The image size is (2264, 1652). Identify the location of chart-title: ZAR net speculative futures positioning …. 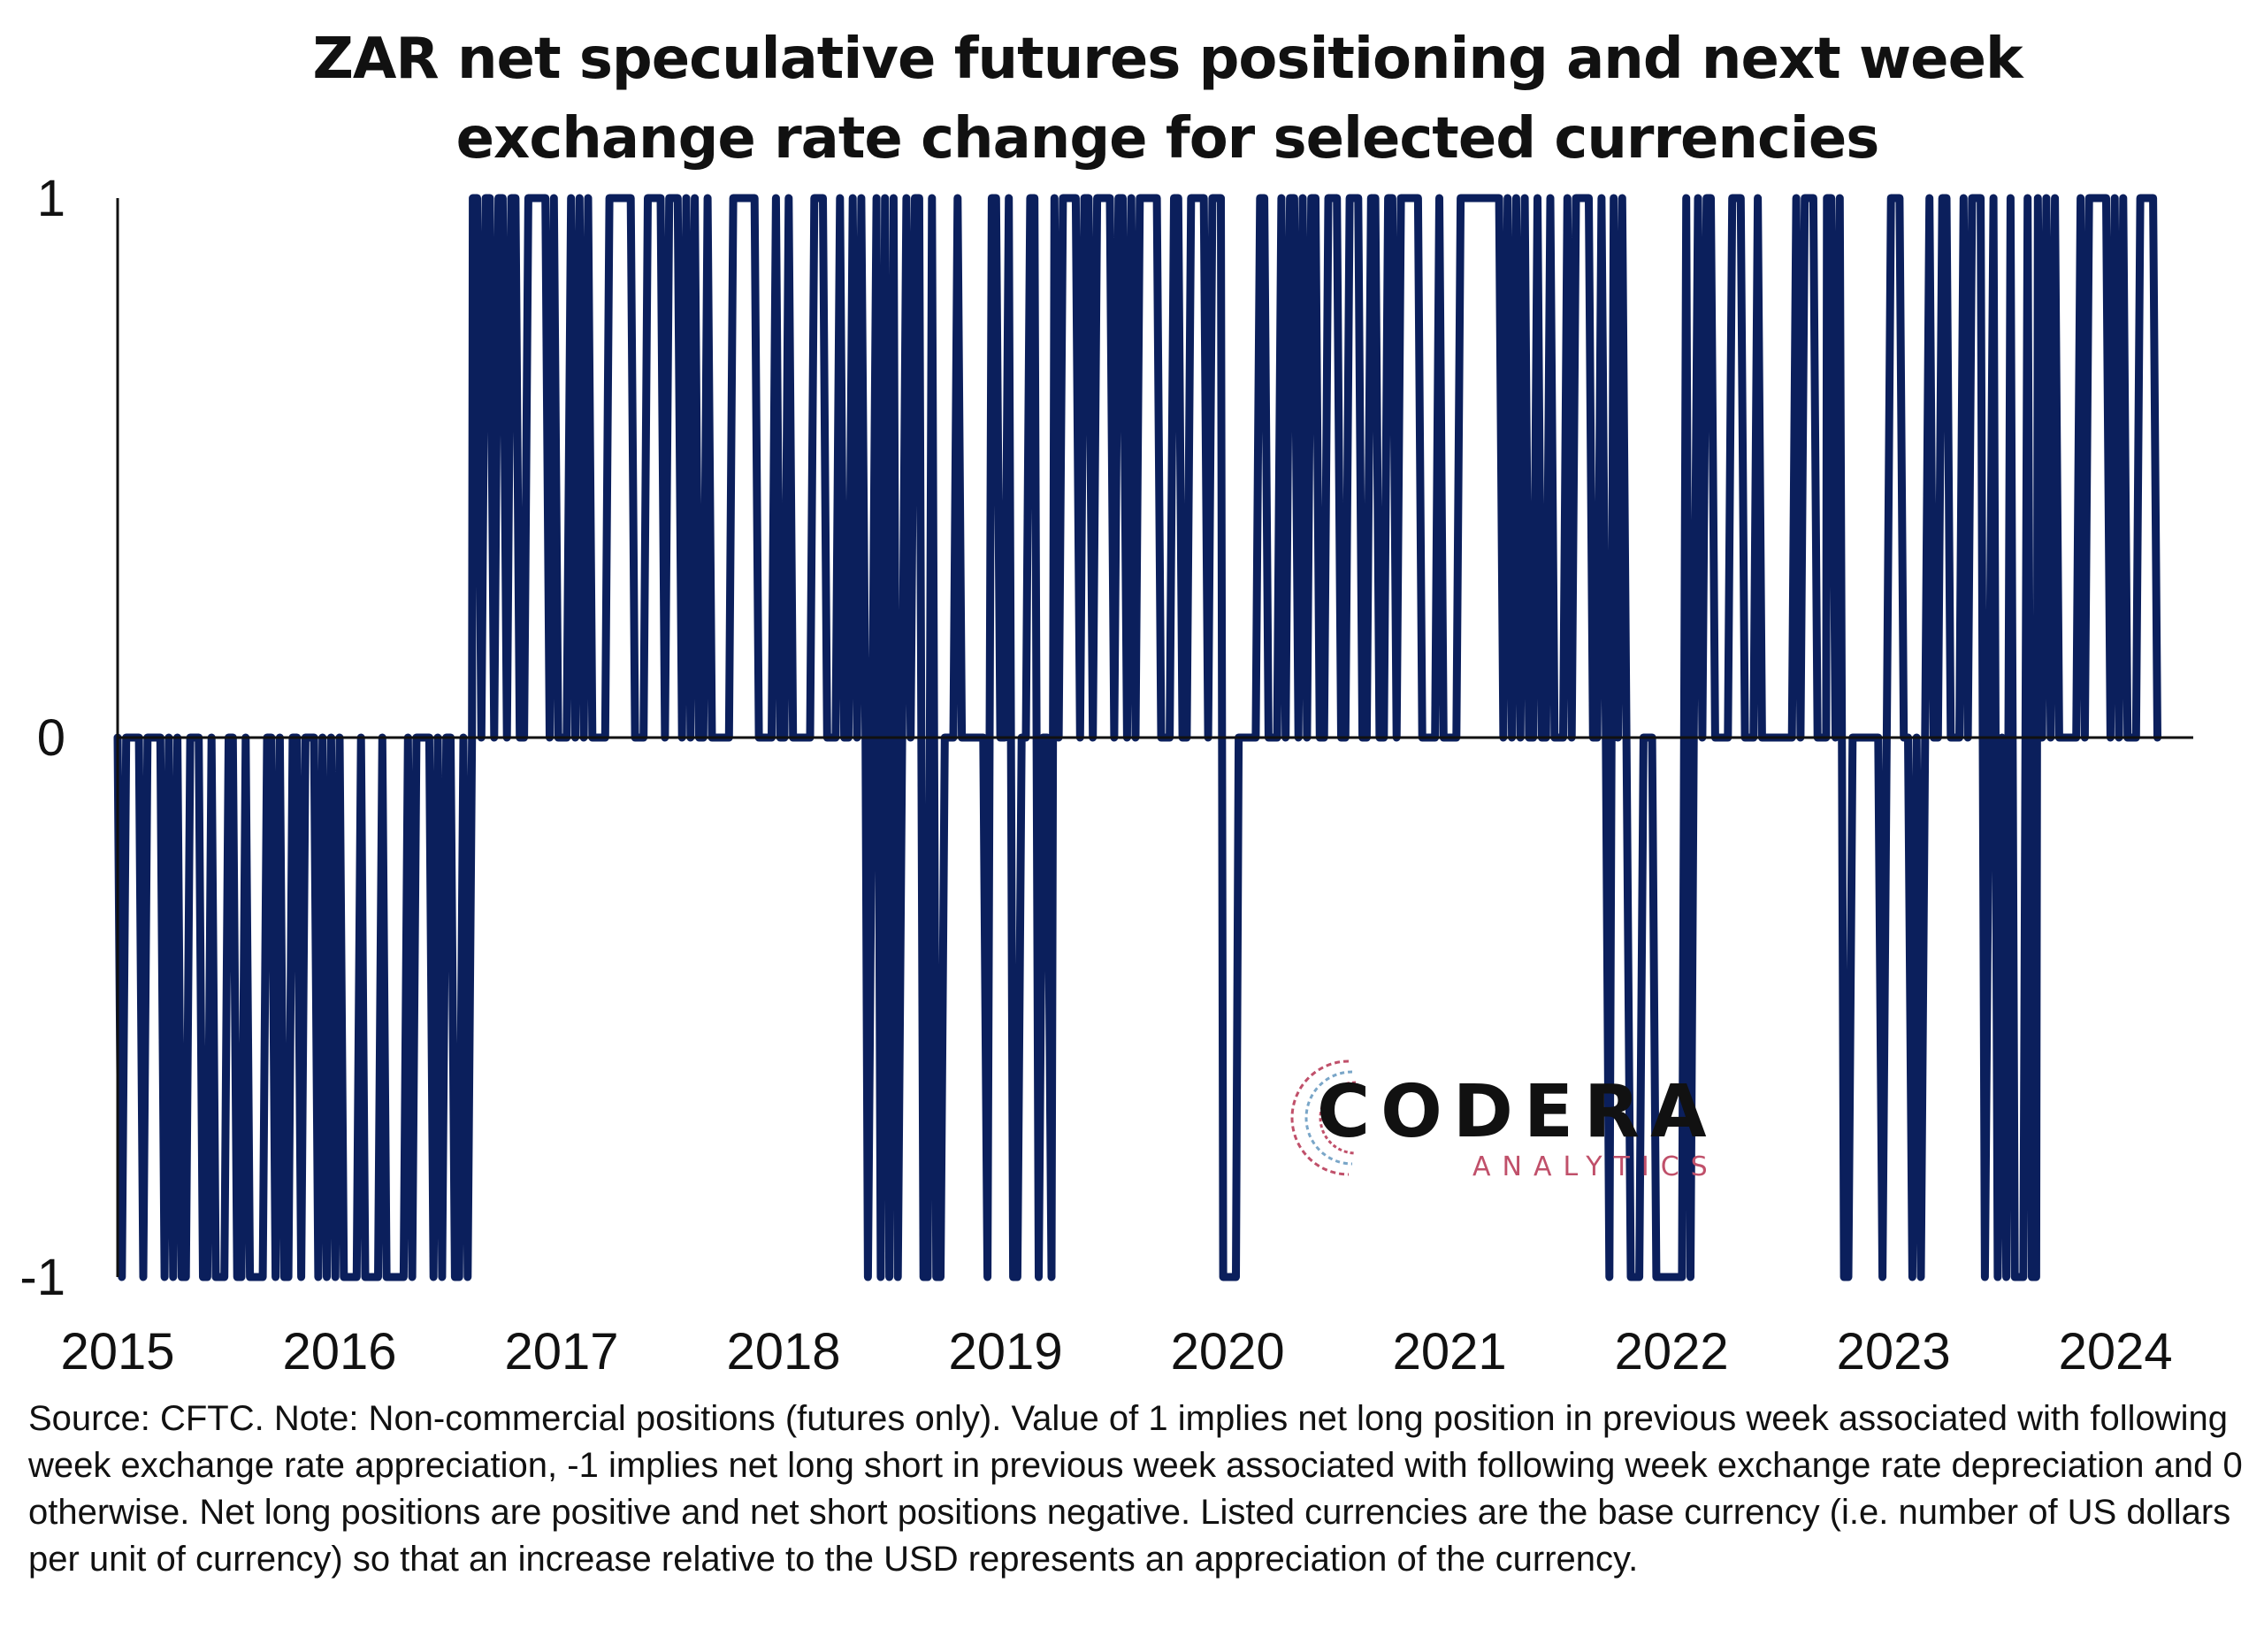
(1132, 99).